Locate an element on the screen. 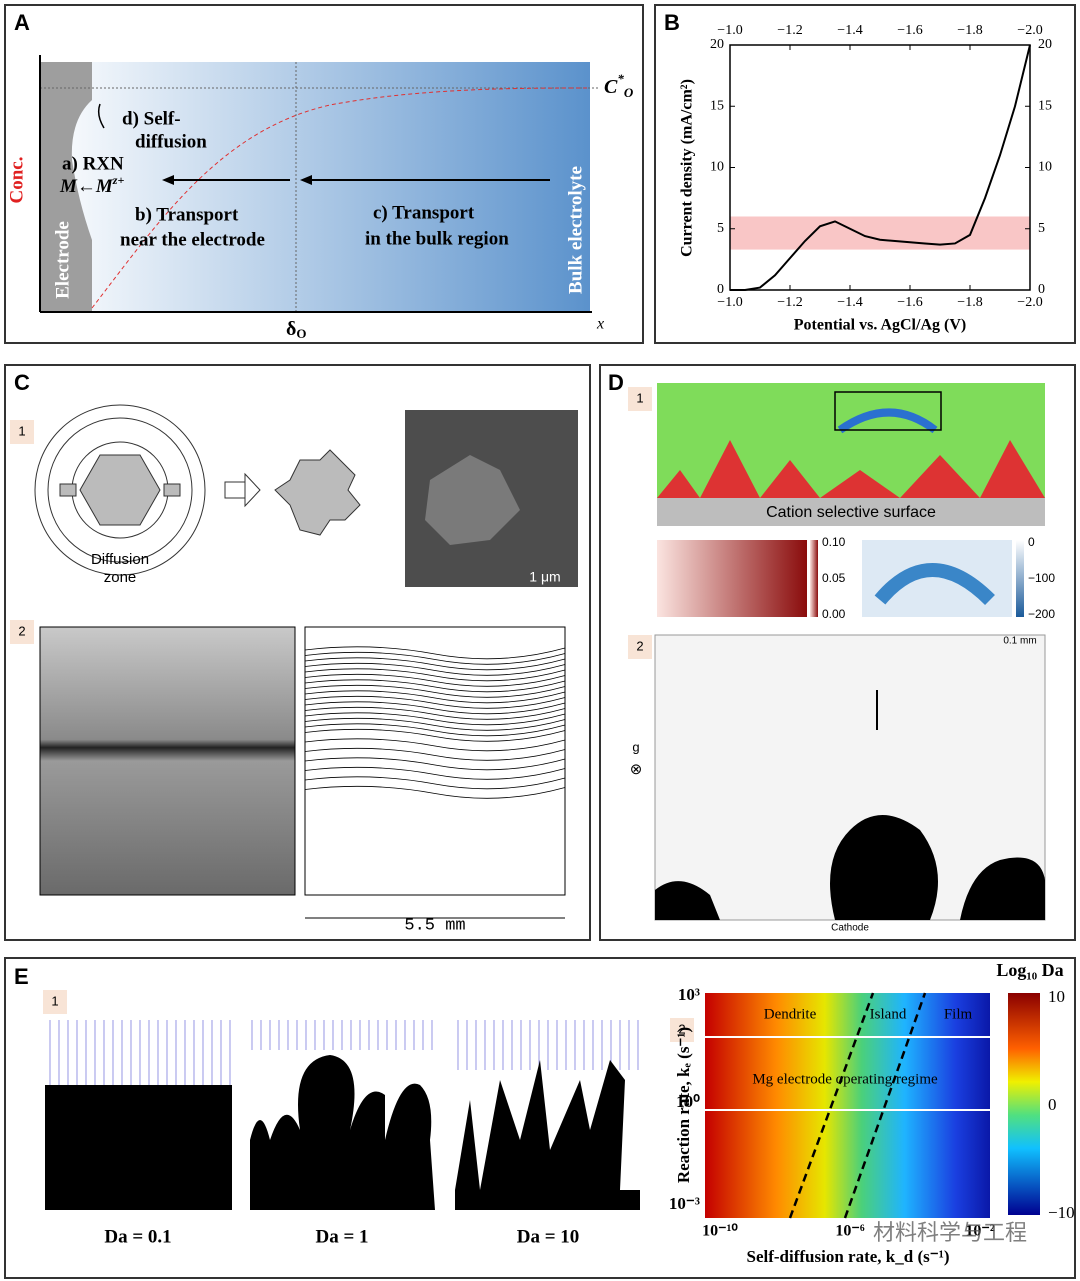 Image resolution: width=1080 pixels, height=1281 pixels. region-label: Dendrite is located at coordinates (790, 1014).